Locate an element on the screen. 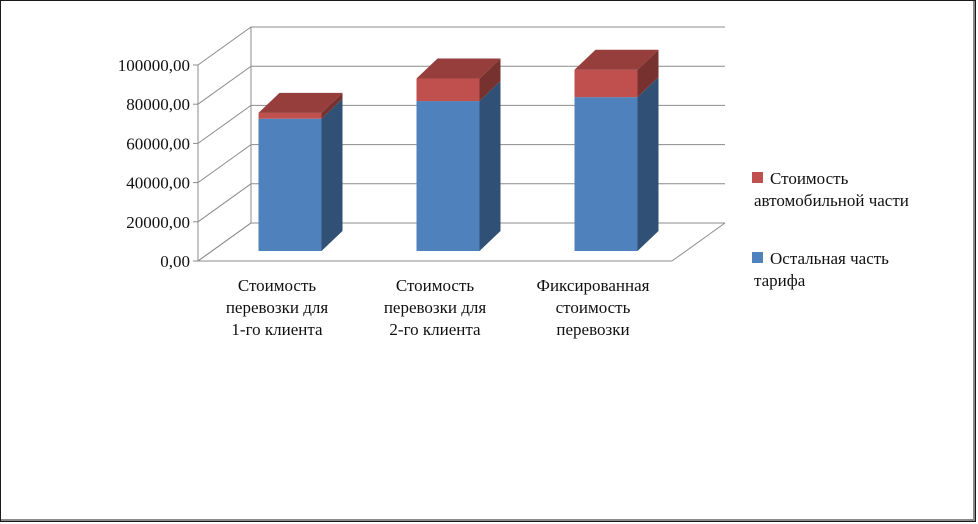 The width and height of the screenshot is (978, 524). legend-label-line: Стоимость is located at coordinates (809, 178).